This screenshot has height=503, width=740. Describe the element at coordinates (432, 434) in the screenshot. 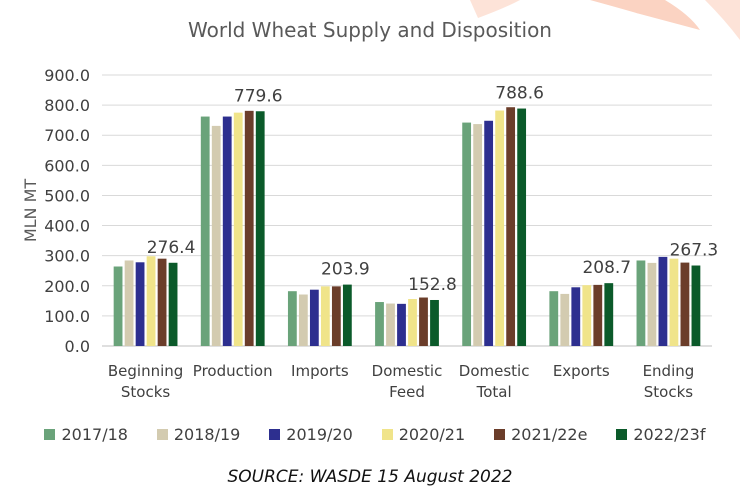

I see `legend-label: 2020/21` at that location.